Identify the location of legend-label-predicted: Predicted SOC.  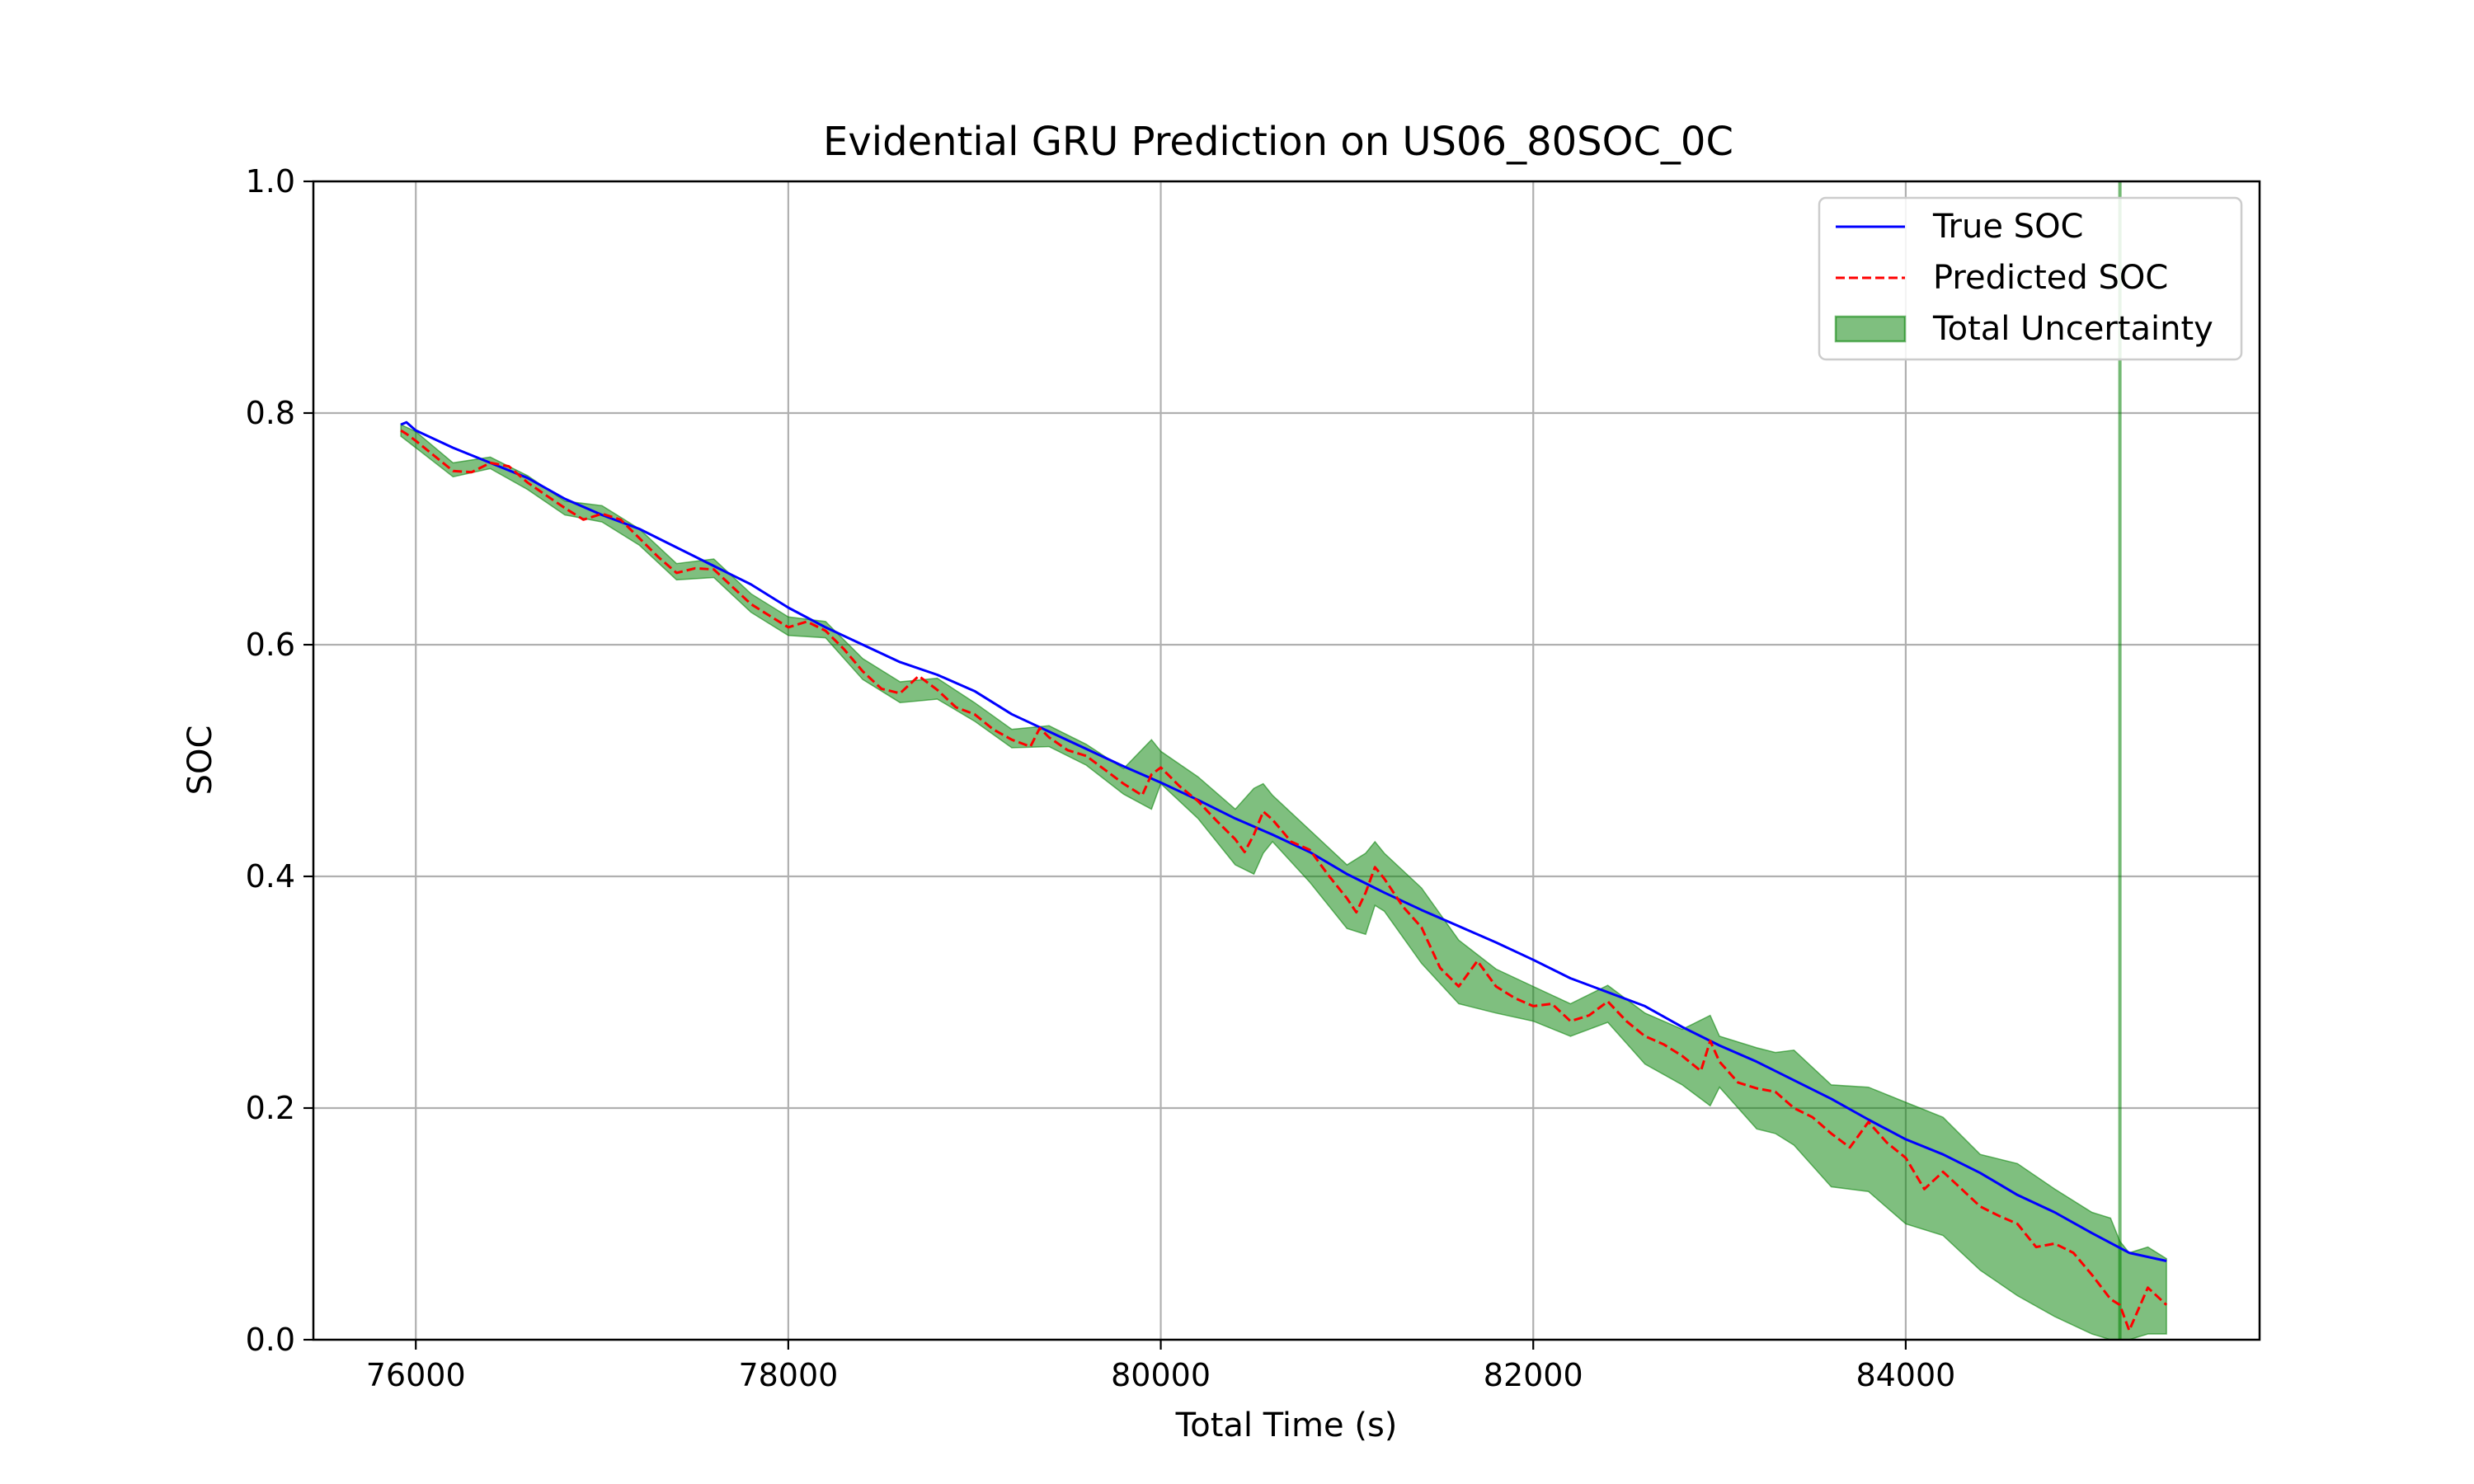
(2050, 278).